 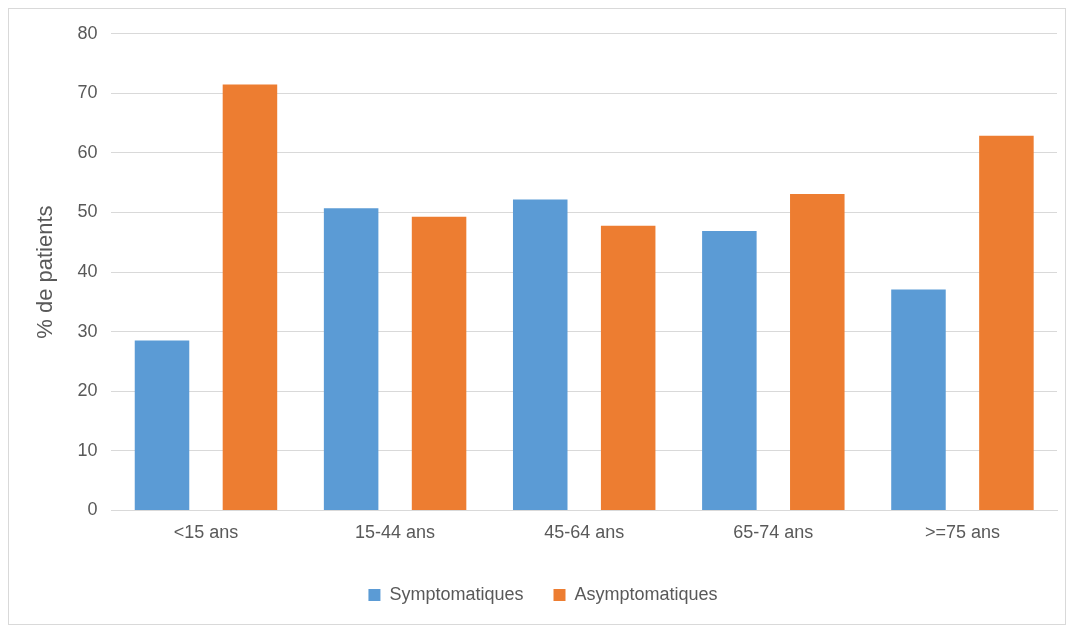 What do you see at coordinates (584, 532) in the screenshot?
I see `x-tick-label: 45-64 ans` at bounding box center [584, 532].